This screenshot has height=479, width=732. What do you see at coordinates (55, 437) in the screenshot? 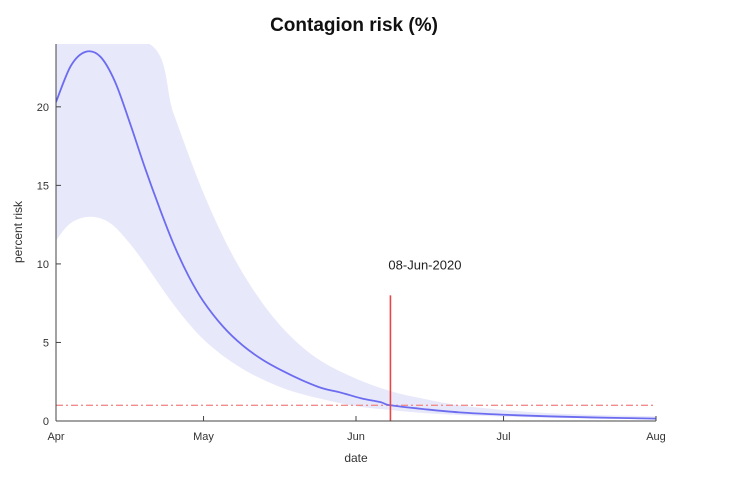
I see `x-tick-label: Apr` at bounding box center [55, 437].